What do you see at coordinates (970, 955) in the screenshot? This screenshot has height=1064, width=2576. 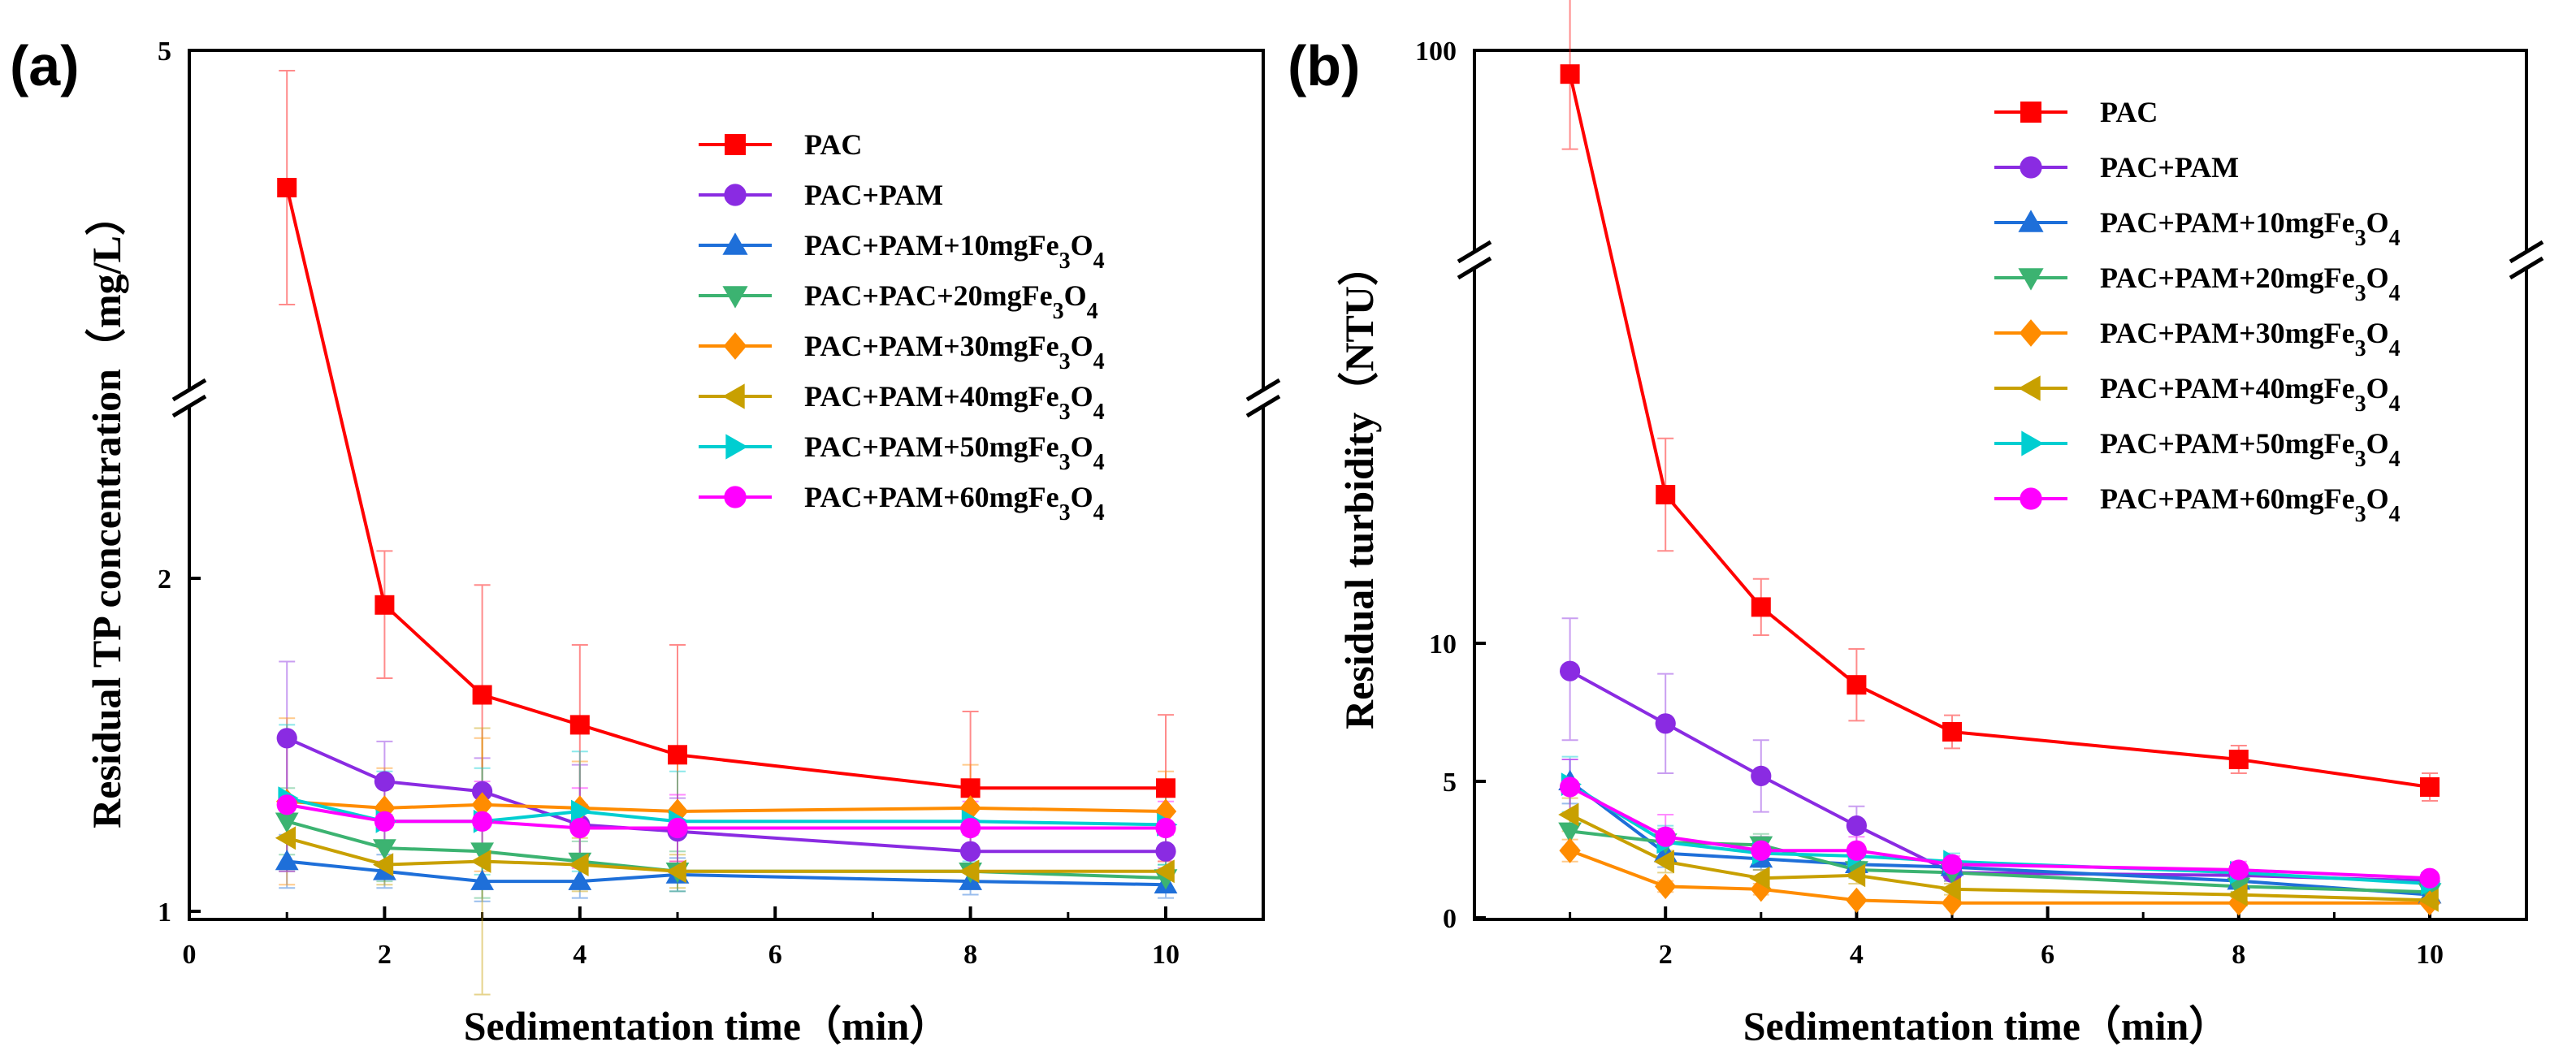 I see `x-tick-label-8: 8` at bounding box center [970, 955].